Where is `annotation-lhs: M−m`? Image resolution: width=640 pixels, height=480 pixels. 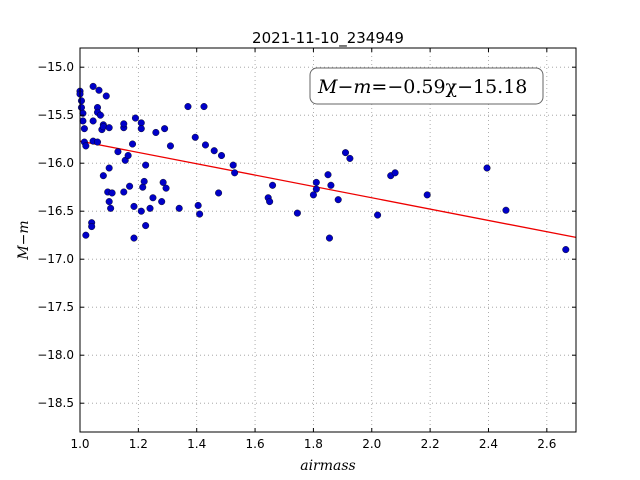 annotation-lhs: M−m is located at coordinates (344, 87).